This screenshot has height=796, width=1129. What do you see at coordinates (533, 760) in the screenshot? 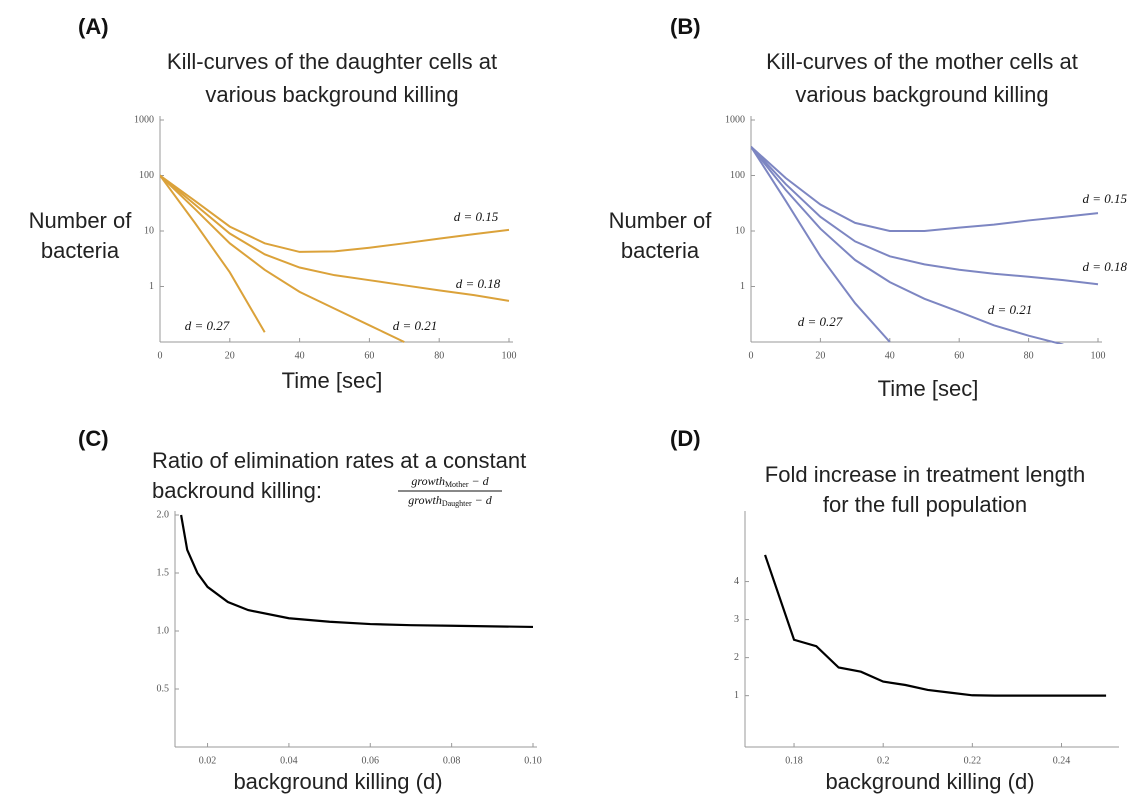
I see `x-tick-label: 0.10` at bounding box center [533, 760].